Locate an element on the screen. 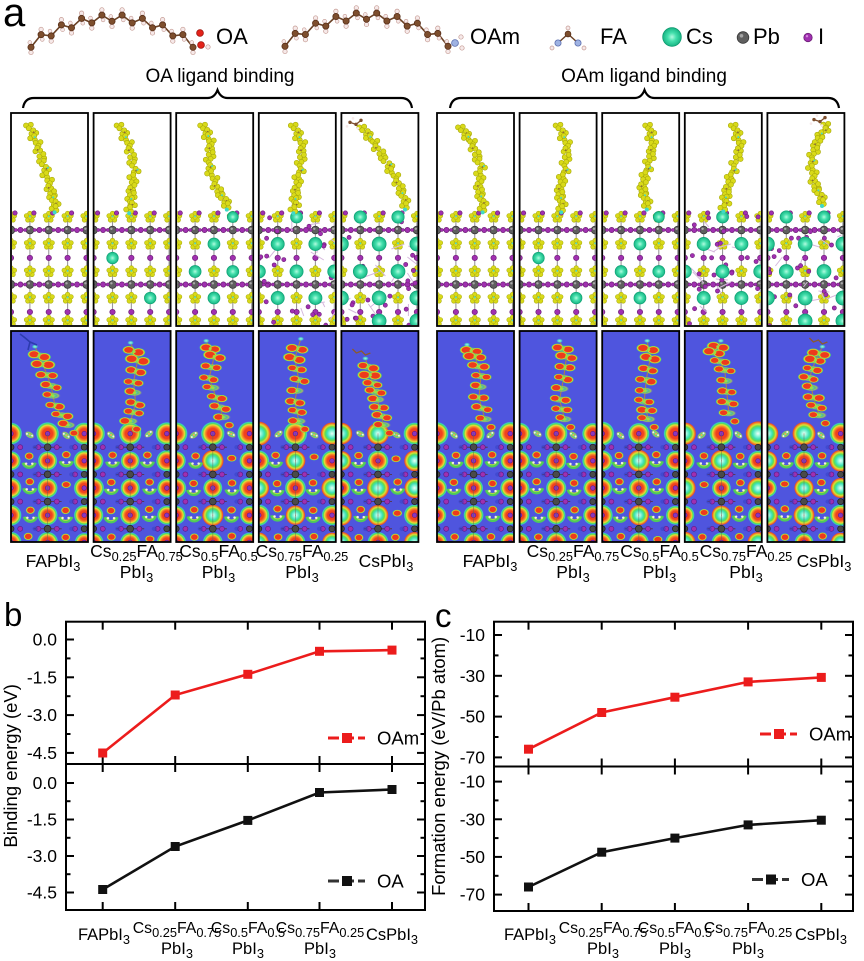 This screenshot has width=864, height=961. svg-text: c is located at coordinates (443, 615).